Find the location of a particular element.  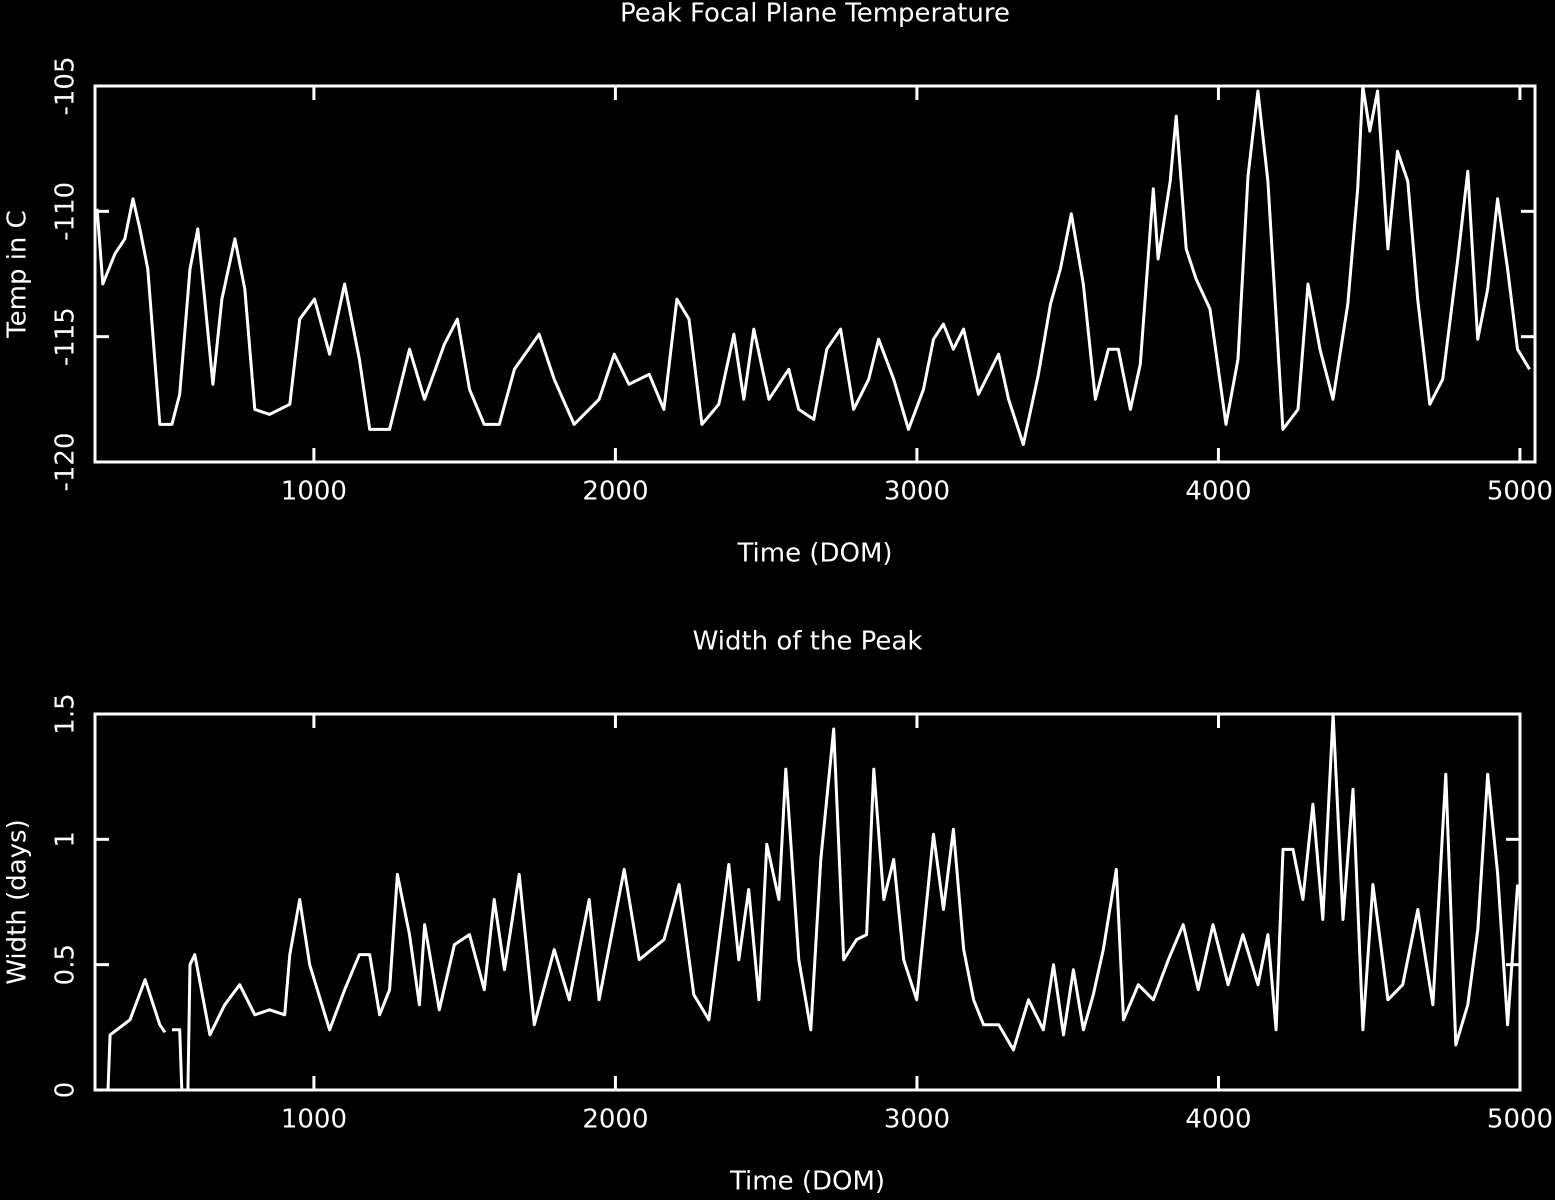

chart-title: Width of the Peak is located at coordinates (808, 642).